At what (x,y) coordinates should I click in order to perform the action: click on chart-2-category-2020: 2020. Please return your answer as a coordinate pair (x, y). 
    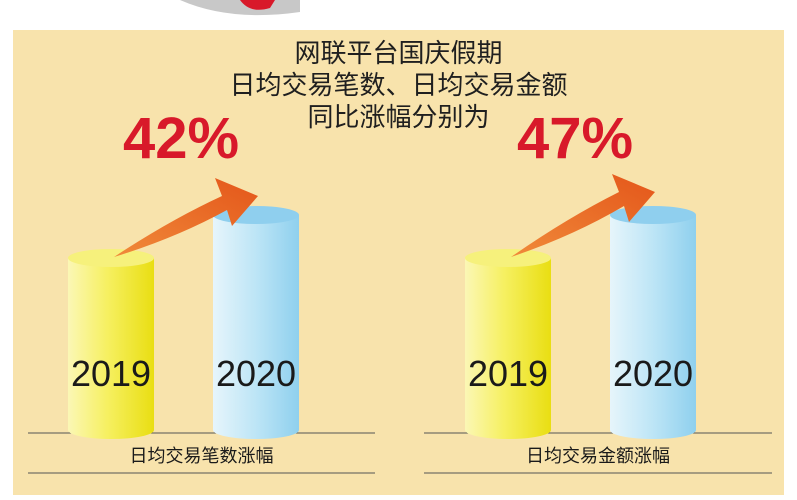
    Looking at the image, I should click on (653, 373).